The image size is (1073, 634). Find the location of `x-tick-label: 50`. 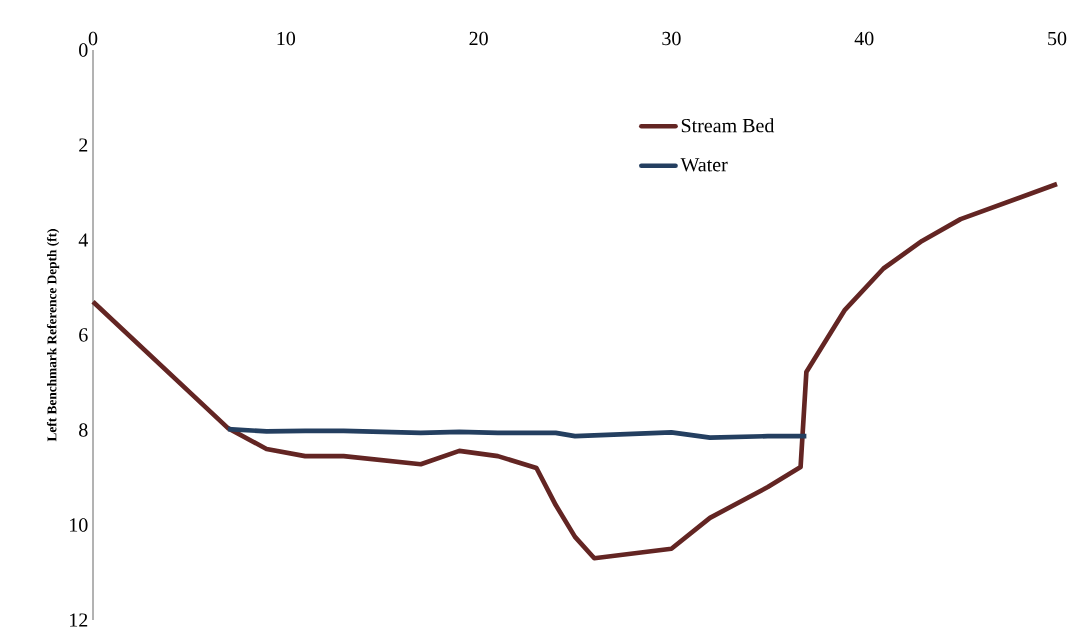

x-tick-label: 50 is located at coordinates (1057, 38).